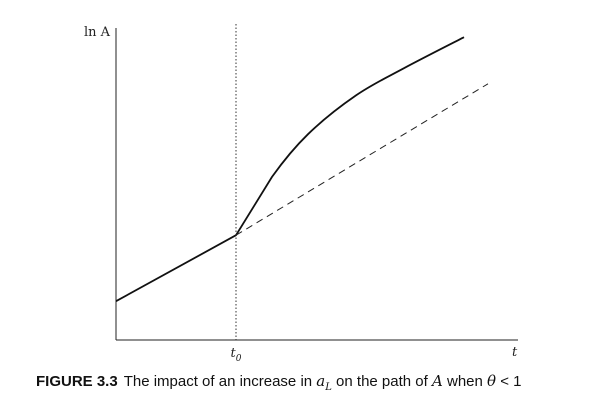 This screenshot has height=402, width=600. I want to click on t0-tick-label-subscript: 0, so click(239, 359).